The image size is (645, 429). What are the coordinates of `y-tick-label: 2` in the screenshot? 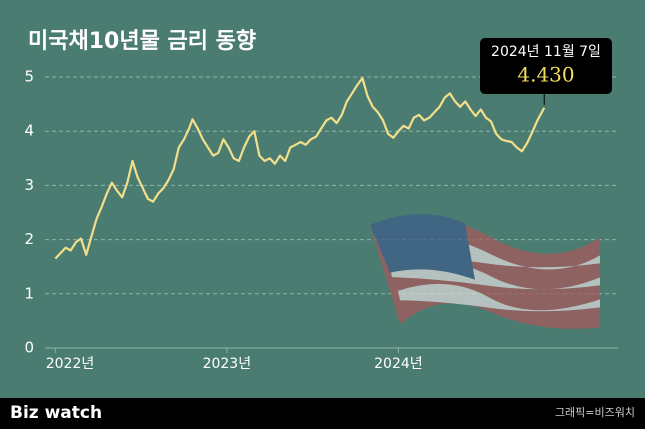 It's located at (29, 239).